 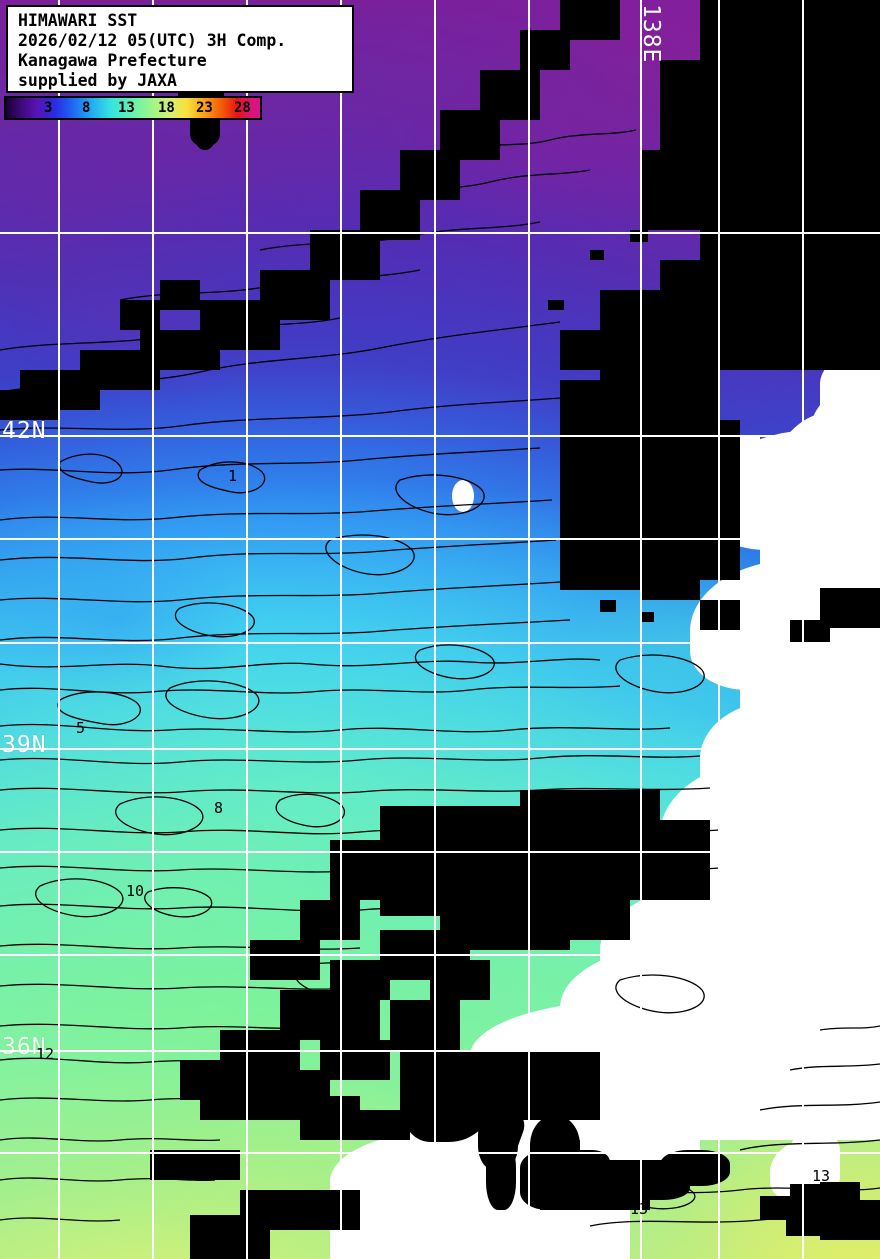 What do you see at coordinates (81, 728) in the screenshot?
I see `contour-label-5: 5` at bounding box center [81, 728].